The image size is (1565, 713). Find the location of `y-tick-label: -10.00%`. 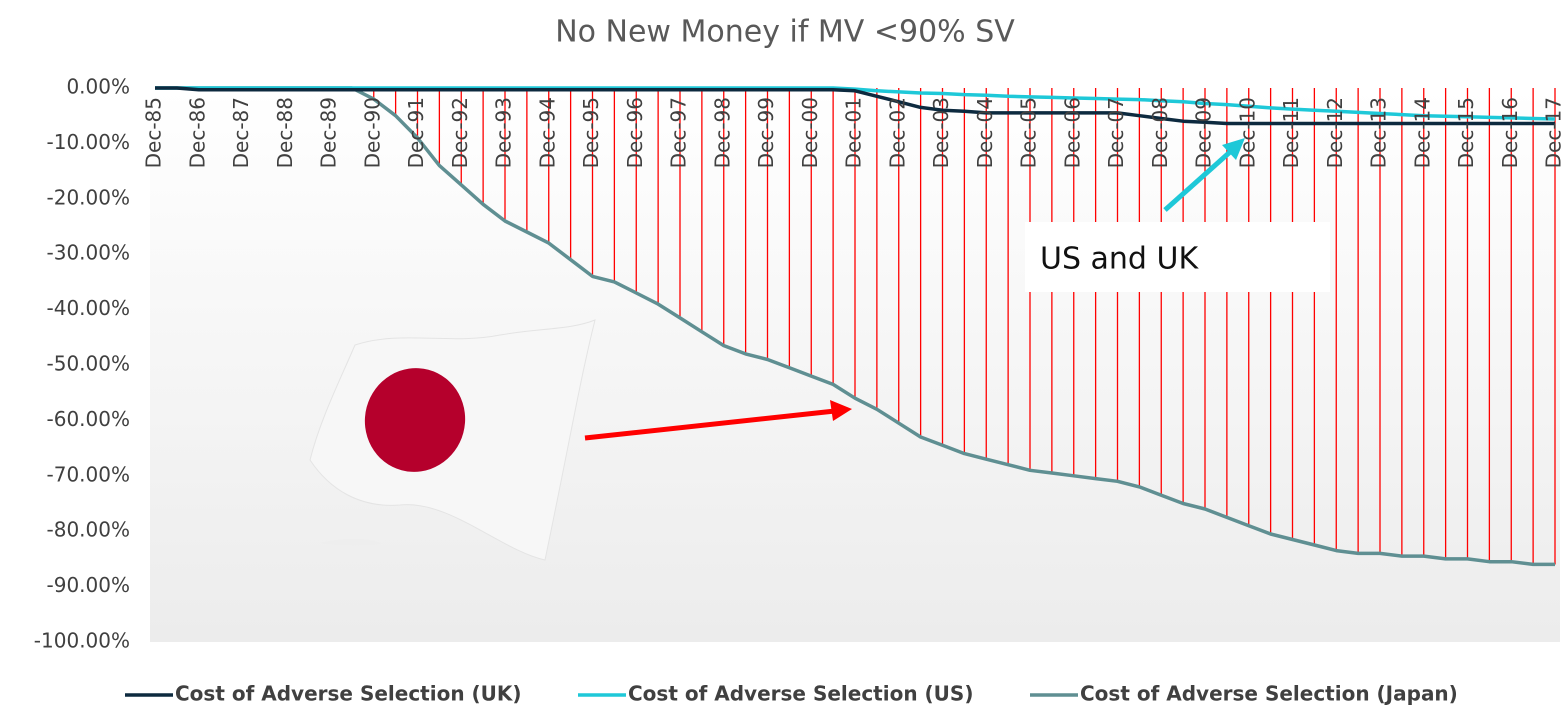

y-tick-label: -10.00% is located at coordinates (88, 142).